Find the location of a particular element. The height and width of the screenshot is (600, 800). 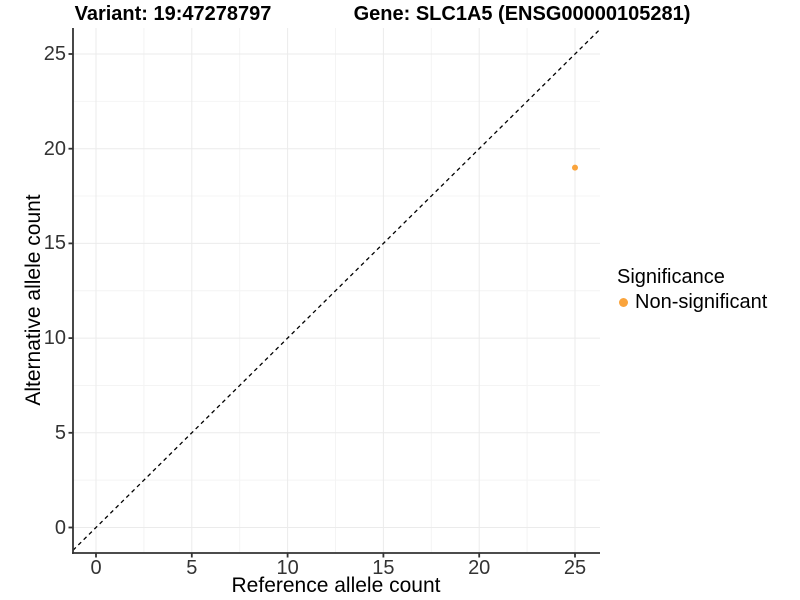

x-tick-label: 20 is located at coordinates (479, 568).